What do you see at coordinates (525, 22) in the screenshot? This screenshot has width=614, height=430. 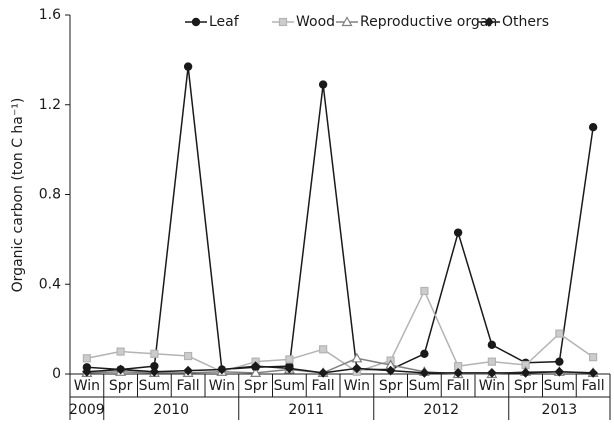 I see `legend-label: Others` at bounding box center [525, 22].